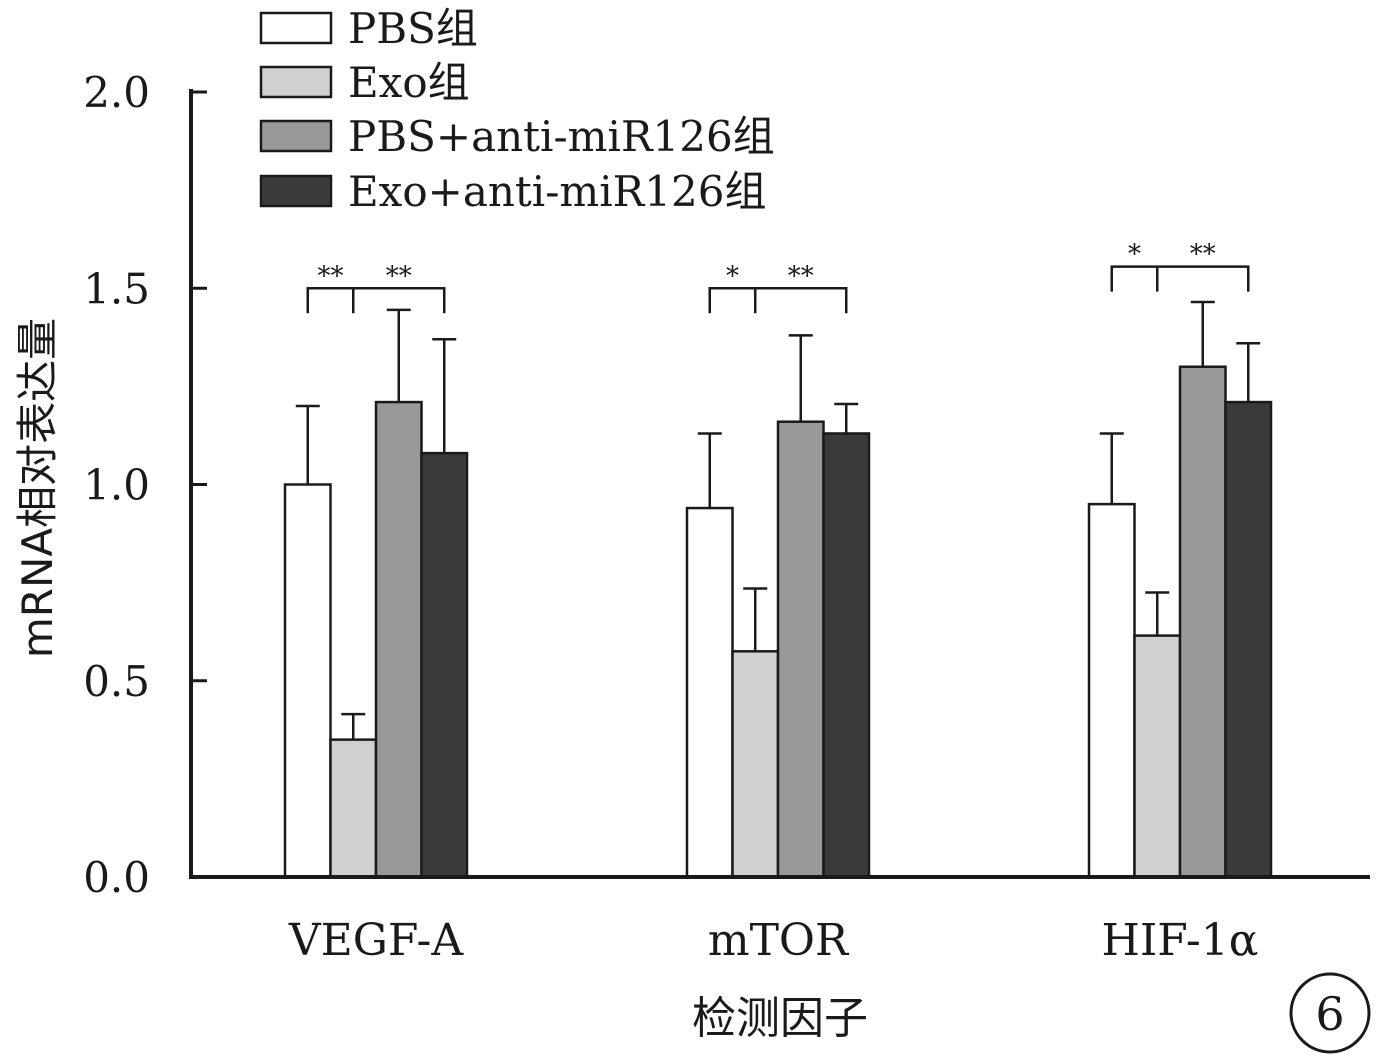 This screenshot has height=1059, width=1378. What do you see at coordinates (116, 288) in the screenshot?
I see `y-tick-label: 1.5` at bounding box center [116, 288].